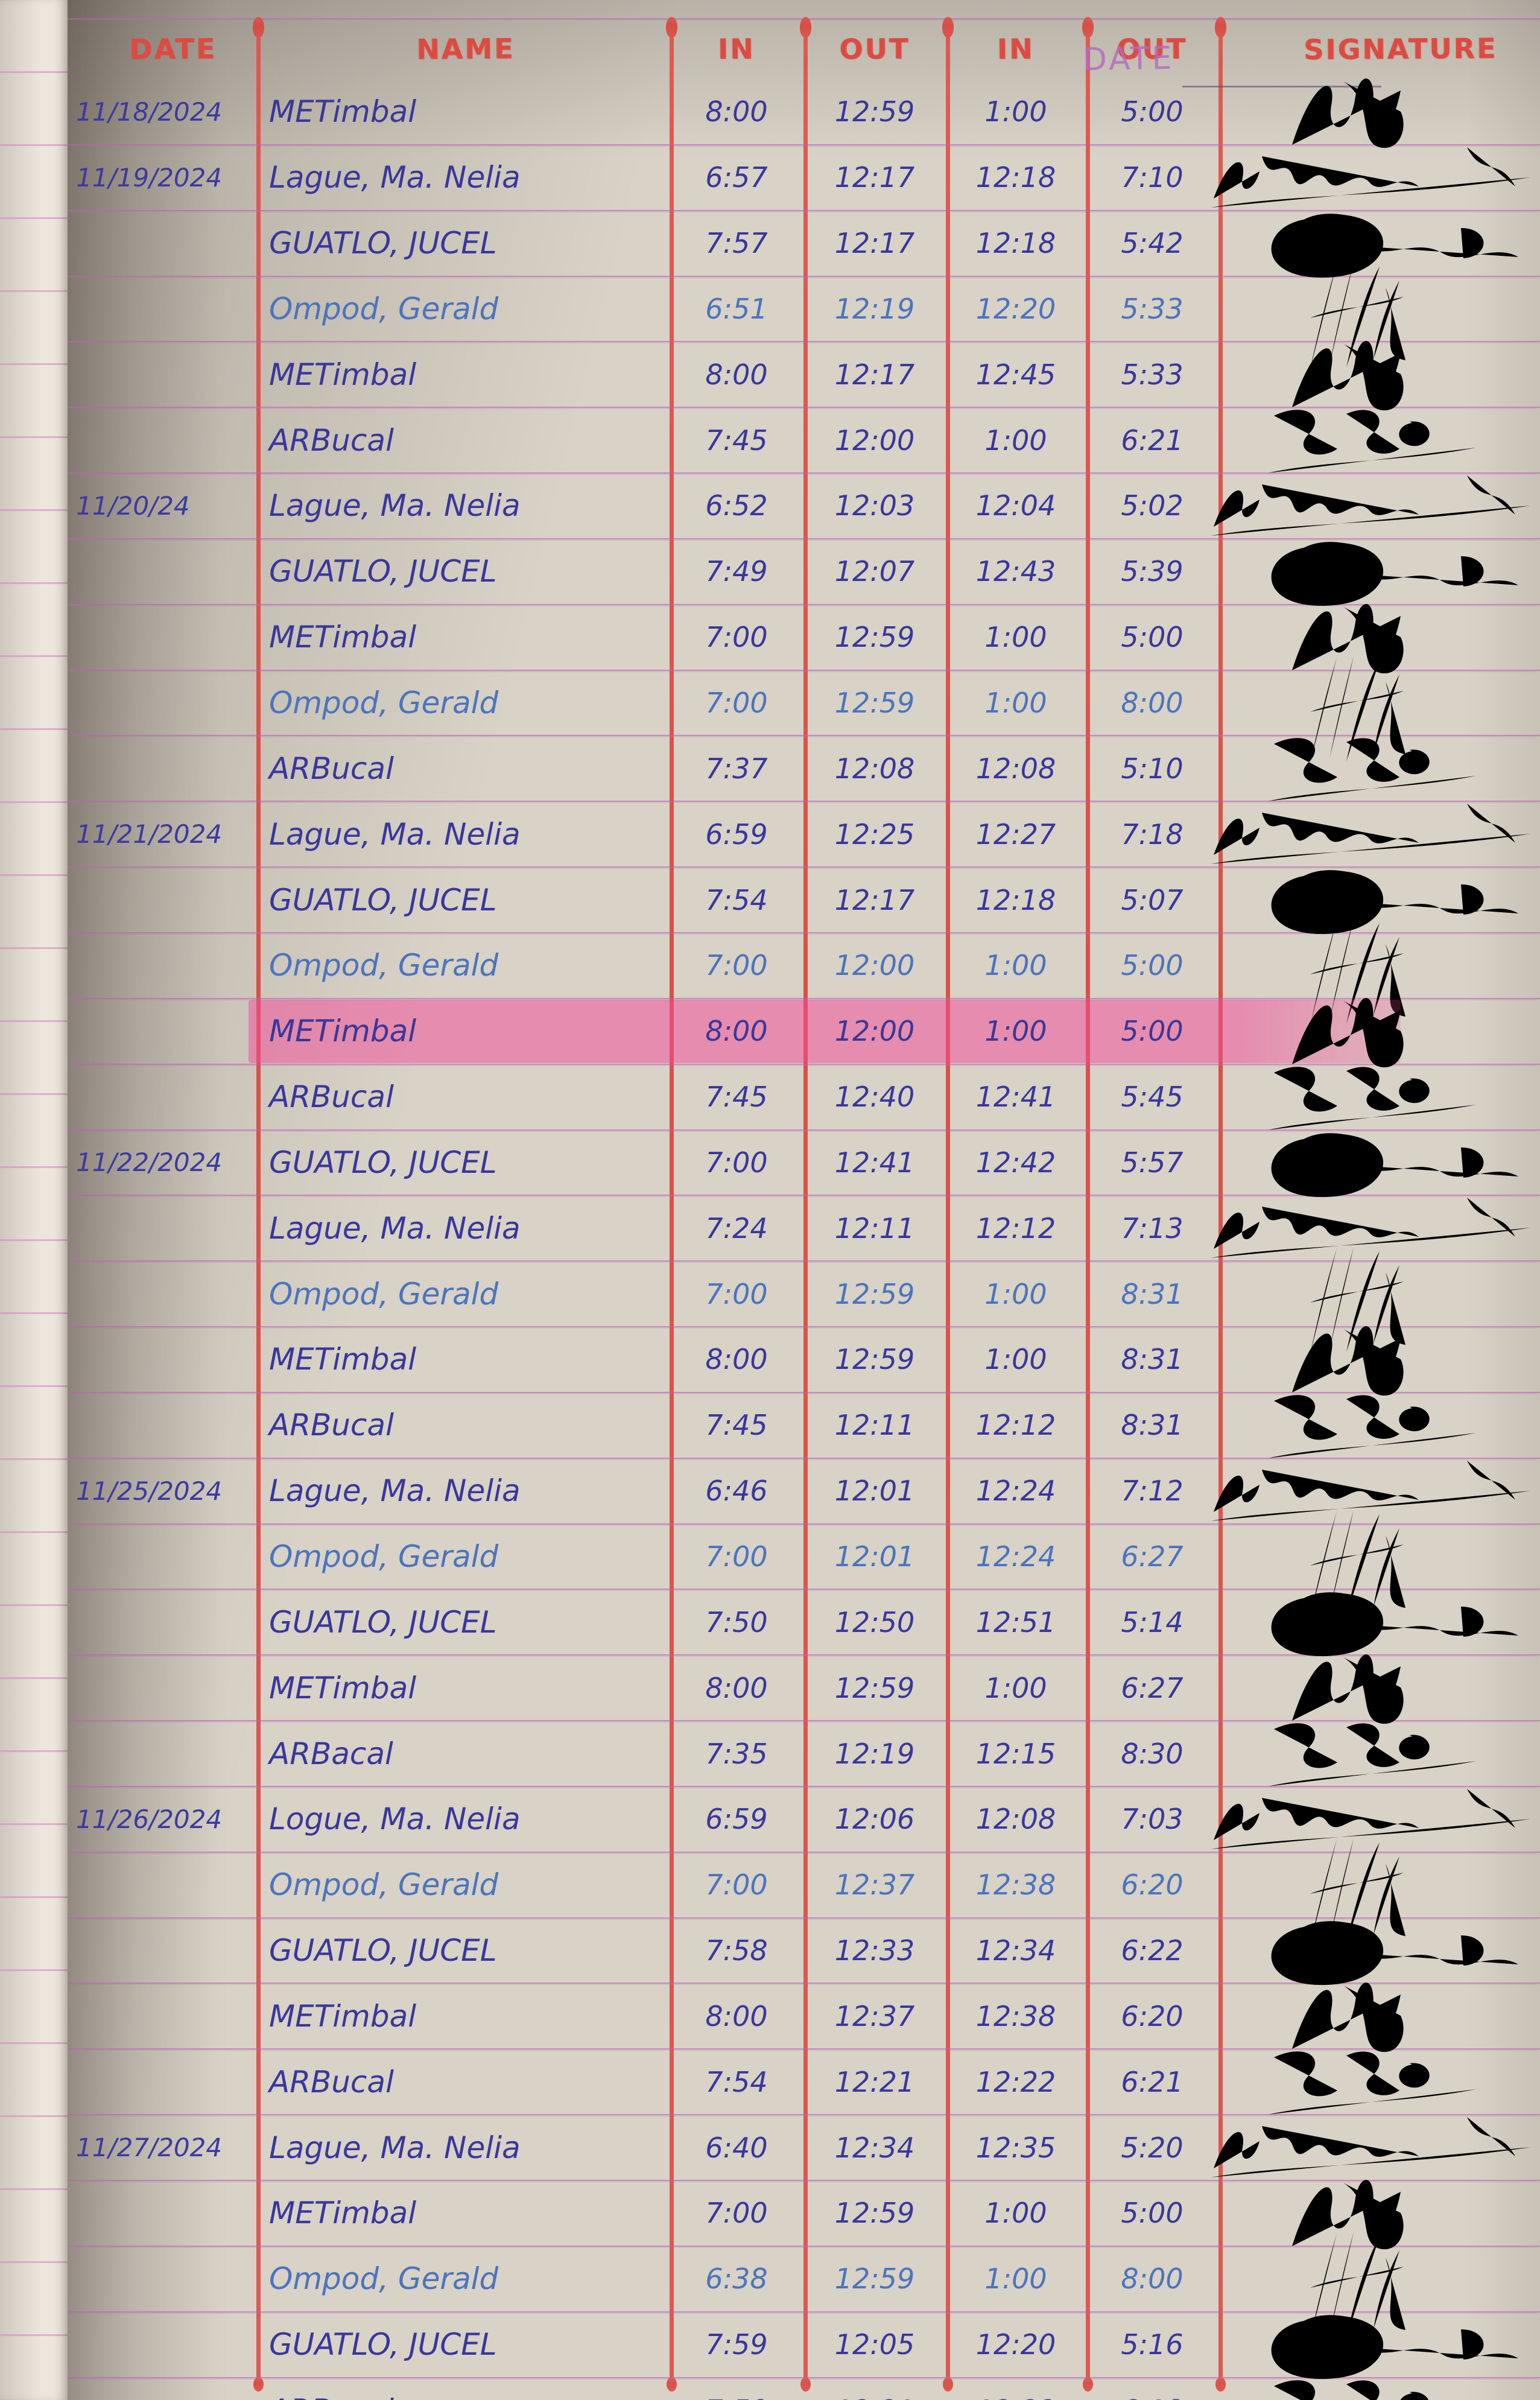 This screenshot has width=1540, height=2400. I want to click on out-pm-cell: 5:20, so click(1152, 2147).